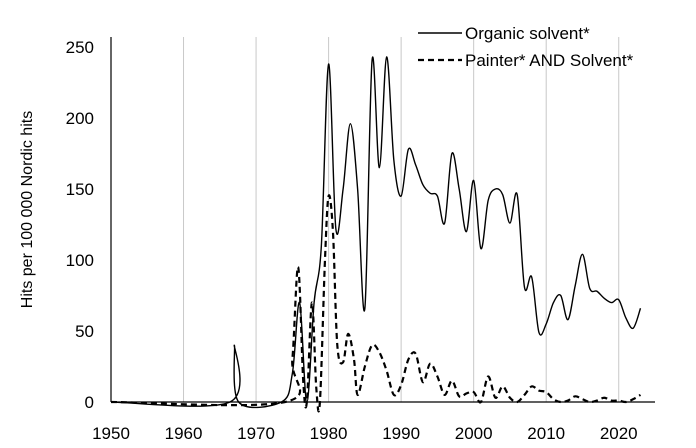 This screenshot has height=448, width=696. What do you see at coordinates (80, 118) in the screenshot?
I see `y-tick-label-200: 200` at bounding box center [80, 118].